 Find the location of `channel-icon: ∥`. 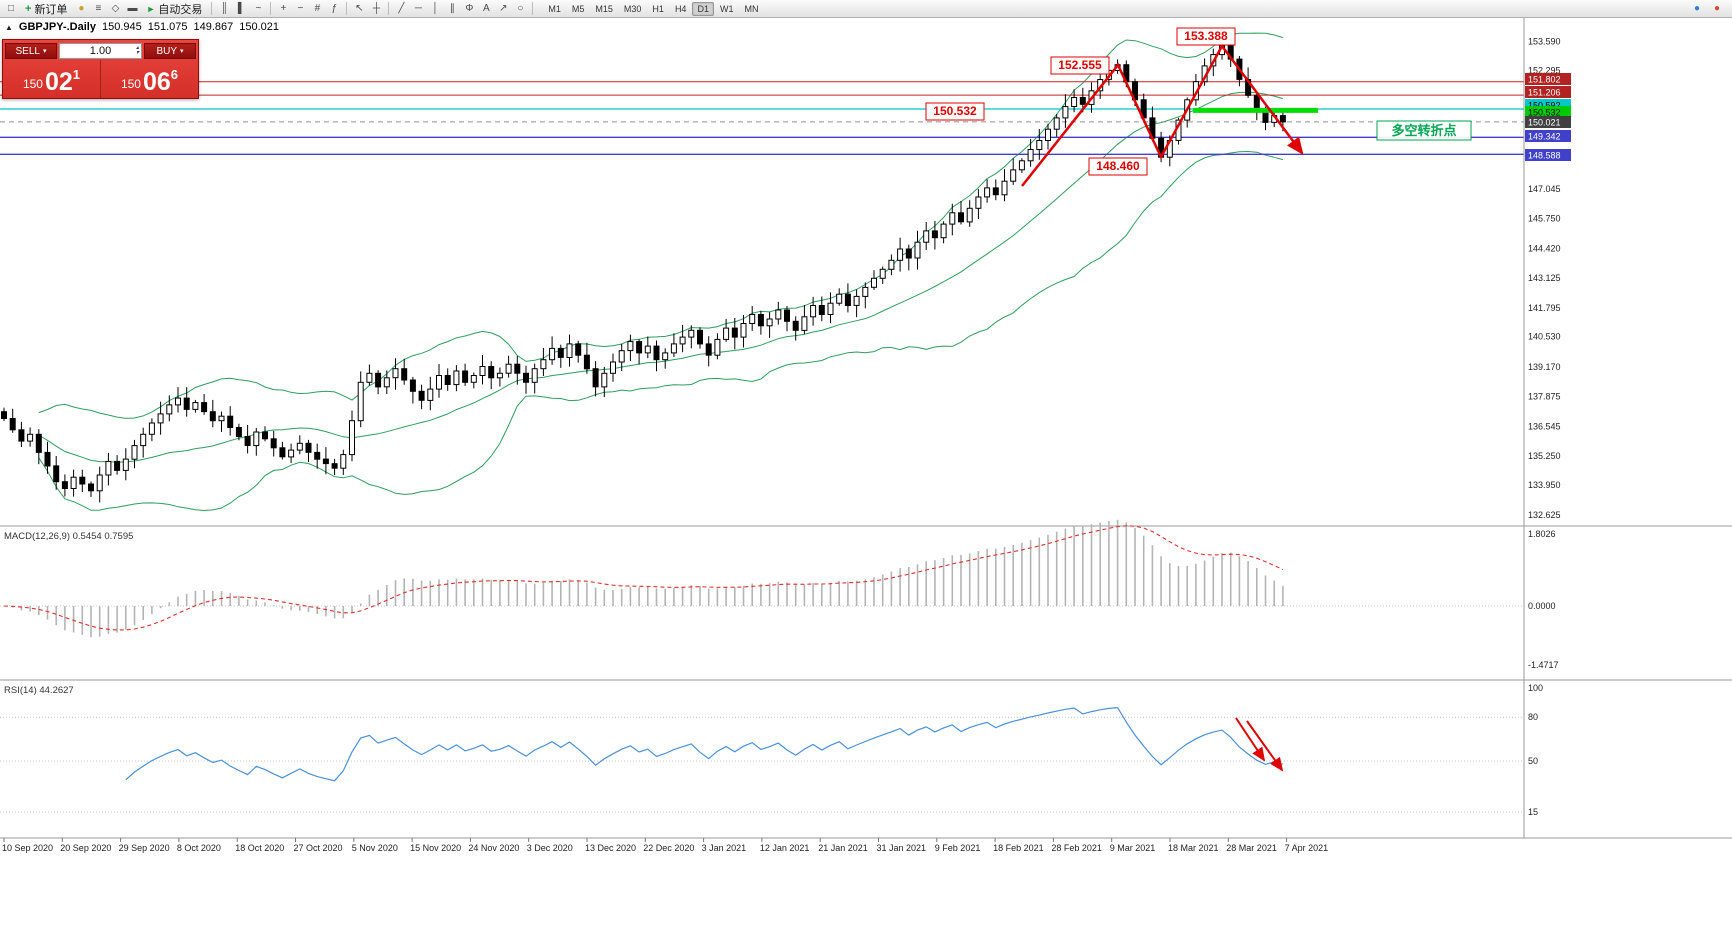

channel-icon: ∥ is located at coordinates (452, 8).